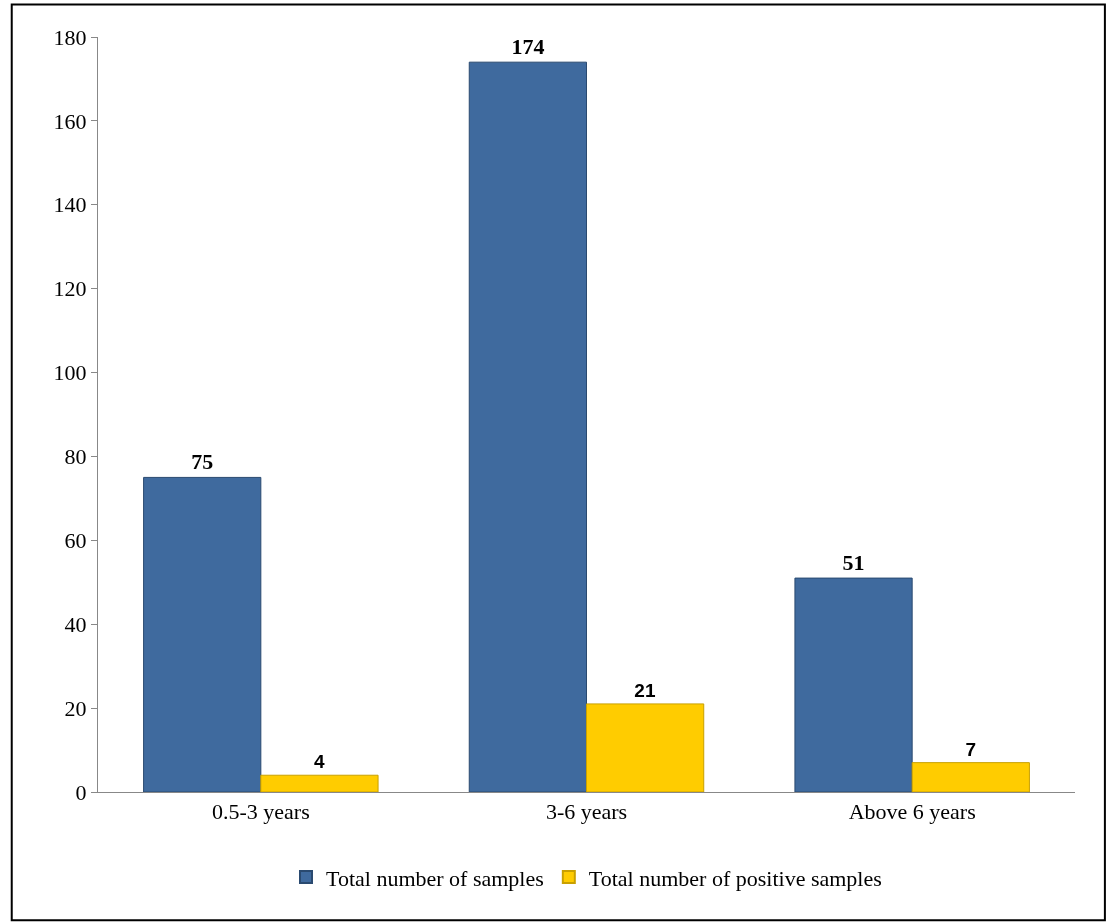 The width and height of the screenshot is (1109, 922). I want to click on y-tick-label: 80, so click(75, 457).